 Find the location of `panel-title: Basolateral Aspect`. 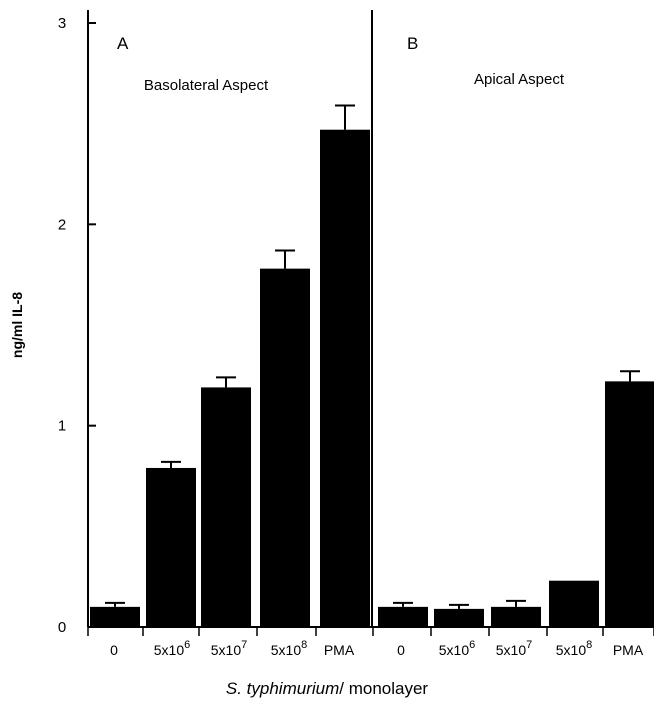

panel-title: Basolateral Aspect is located at coordinates (206, 85).